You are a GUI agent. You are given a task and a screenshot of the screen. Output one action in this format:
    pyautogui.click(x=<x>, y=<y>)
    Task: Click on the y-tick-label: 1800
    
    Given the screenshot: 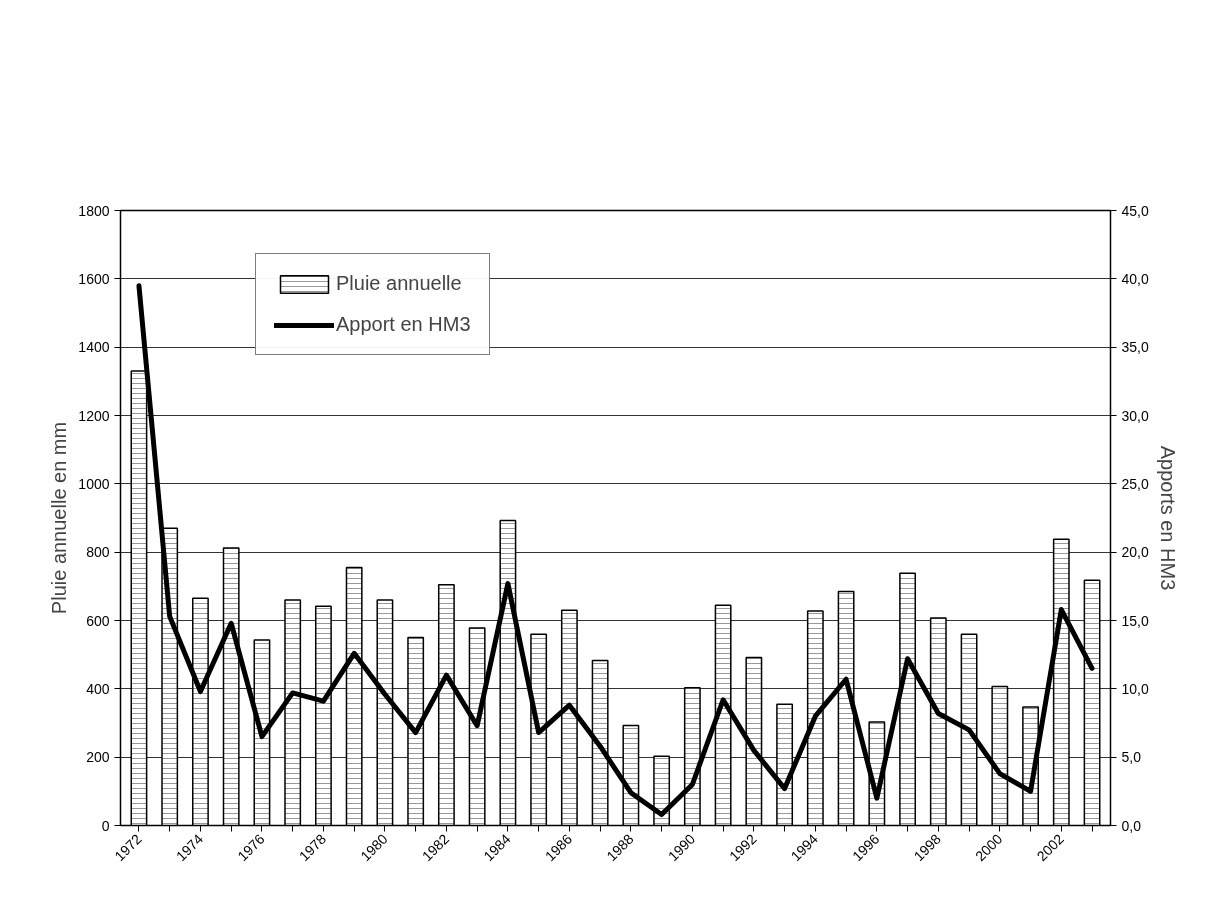 What is the action you would take?
    pyautogui.click(x=94, y=210)
    